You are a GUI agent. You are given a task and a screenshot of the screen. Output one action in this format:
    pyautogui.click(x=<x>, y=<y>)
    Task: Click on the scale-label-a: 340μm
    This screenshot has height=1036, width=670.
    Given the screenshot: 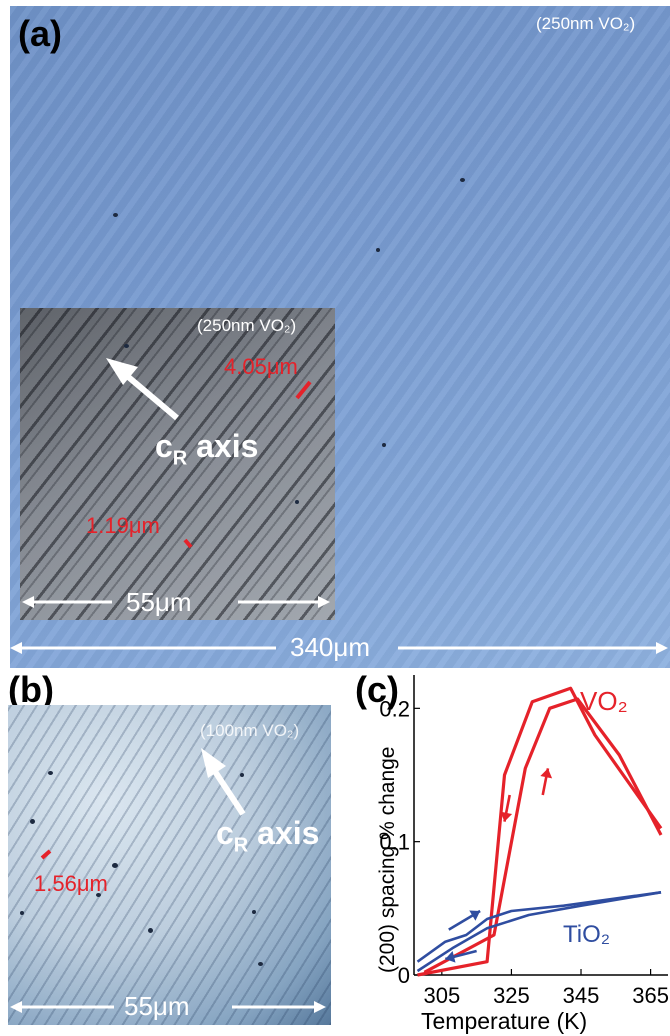 What is the action you would take?
    pyautogui.click(x=330, y=647)
    